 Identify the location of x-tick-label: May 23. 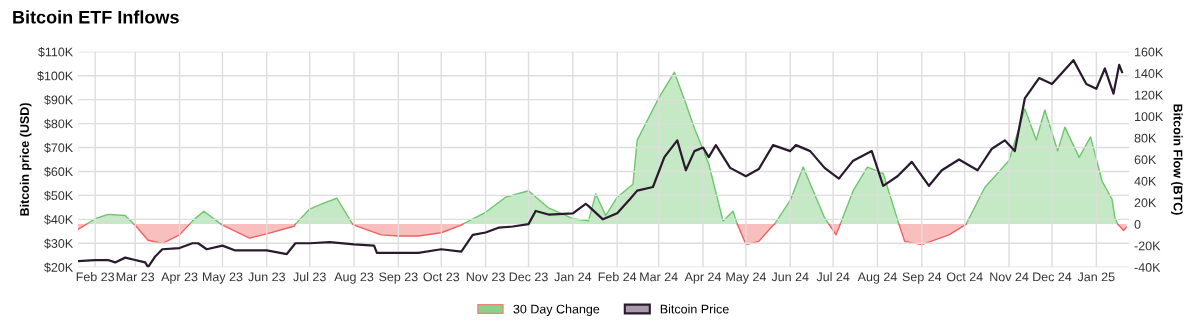
(222, 278).